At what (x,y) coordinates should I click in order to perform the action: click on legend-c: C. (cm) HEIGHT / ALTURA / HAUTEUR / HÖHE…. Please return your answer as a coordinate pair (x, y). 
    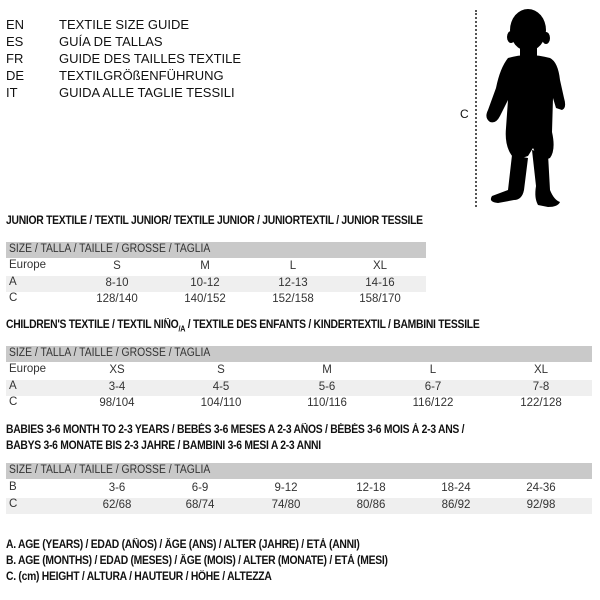
    Looking at the image, I should click on (139, 577).